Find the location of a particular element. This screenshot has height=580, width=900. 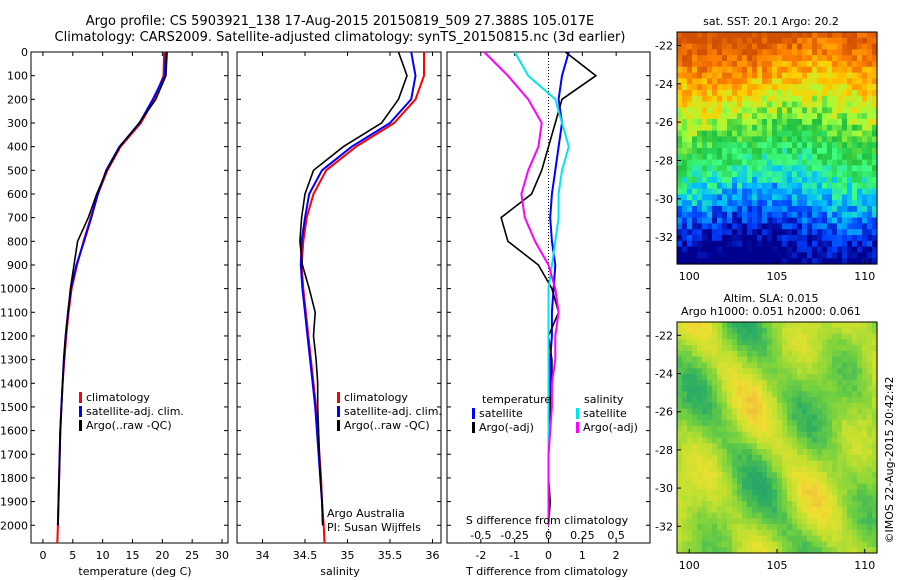

x-tick-label: 2 is located at coordinates (616, 555).